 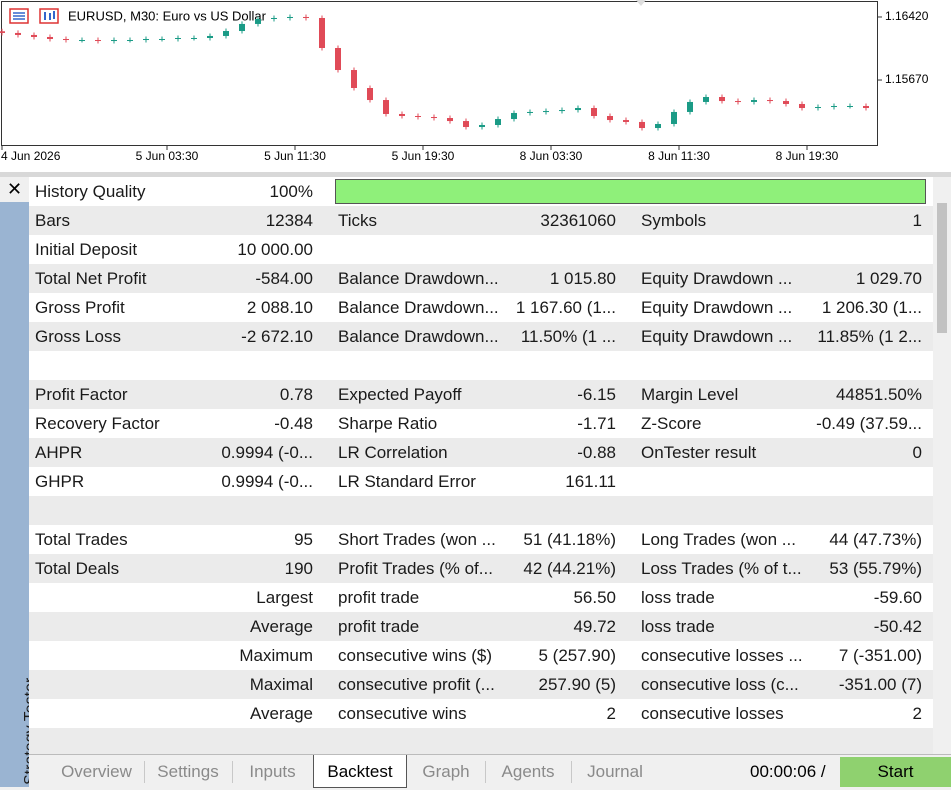 What do you see at coordinates (360, 771) in the screenshot?
I see `tab: Backtest` at bounding box center [360, 771].